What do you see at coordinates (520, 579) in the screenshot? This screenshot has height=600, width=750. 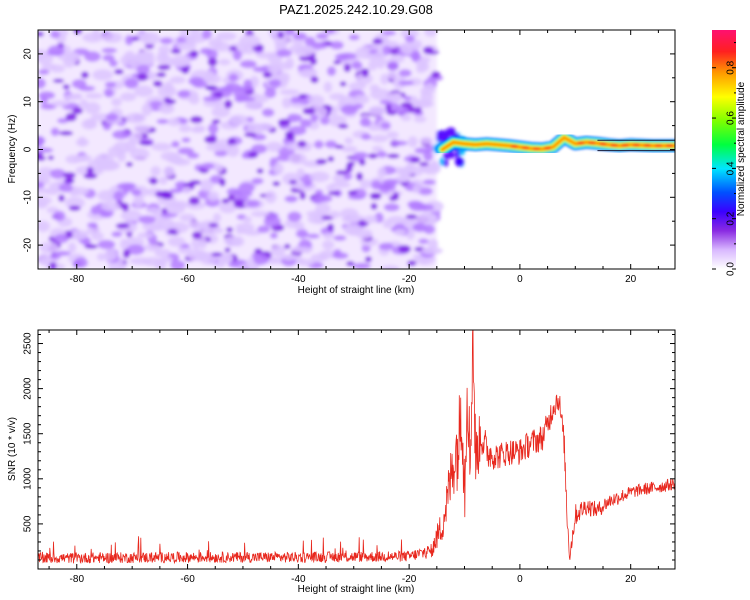 I see `x-tick-label: 0` at bounding box center [520, 579].